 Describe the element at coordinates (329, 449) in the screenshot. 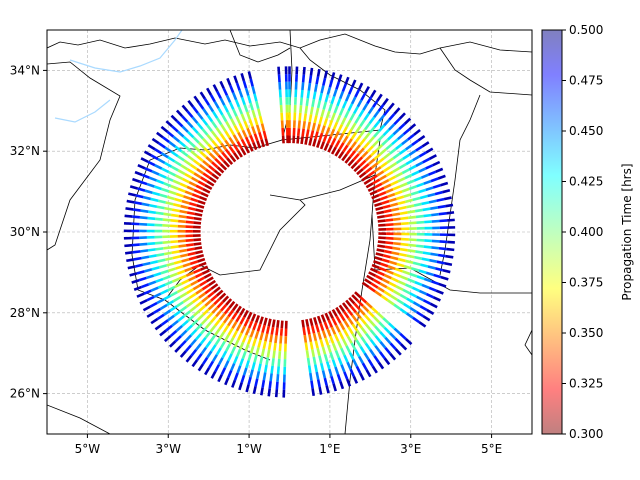

I see `x-tick-label: 1°E` at that location.